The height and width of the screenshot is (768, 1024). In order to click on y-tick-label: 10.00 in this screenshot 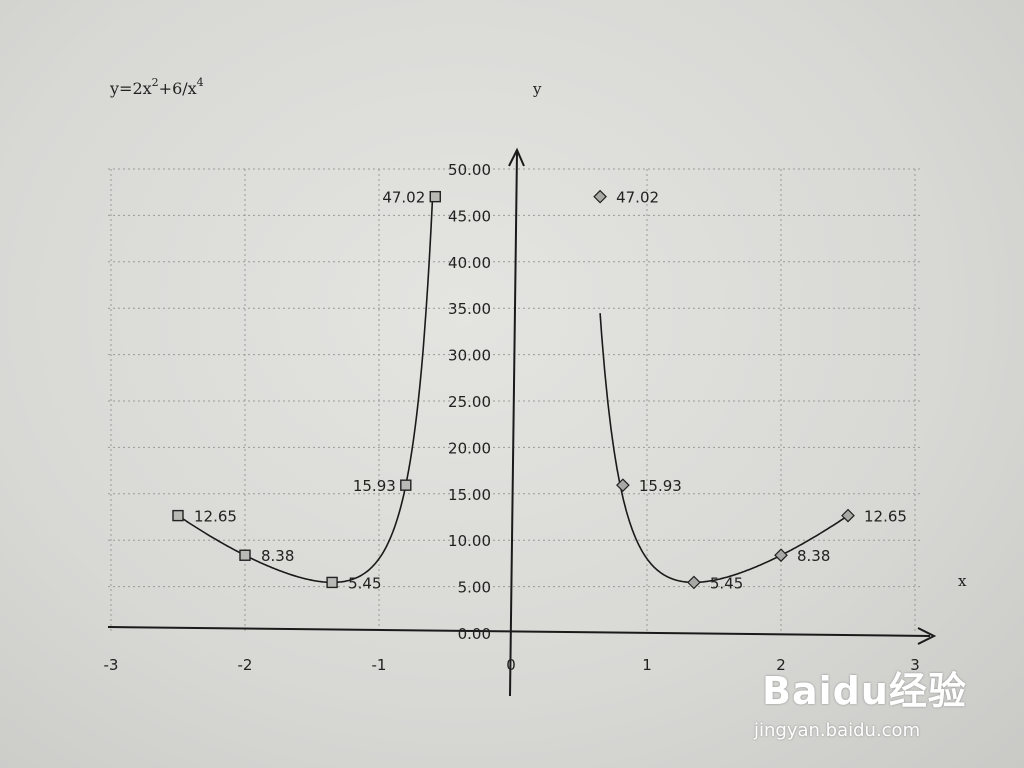, I will do `click(469, 541)`.